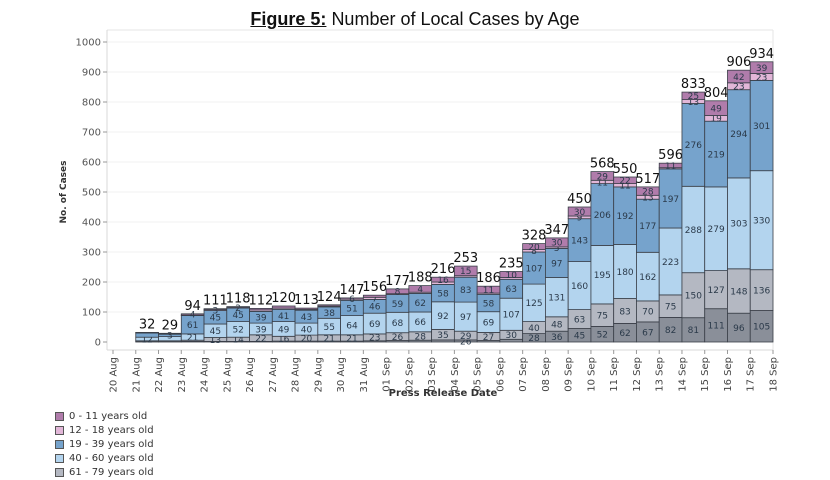  I want to click on segment-label: 36, so click(557, 338).